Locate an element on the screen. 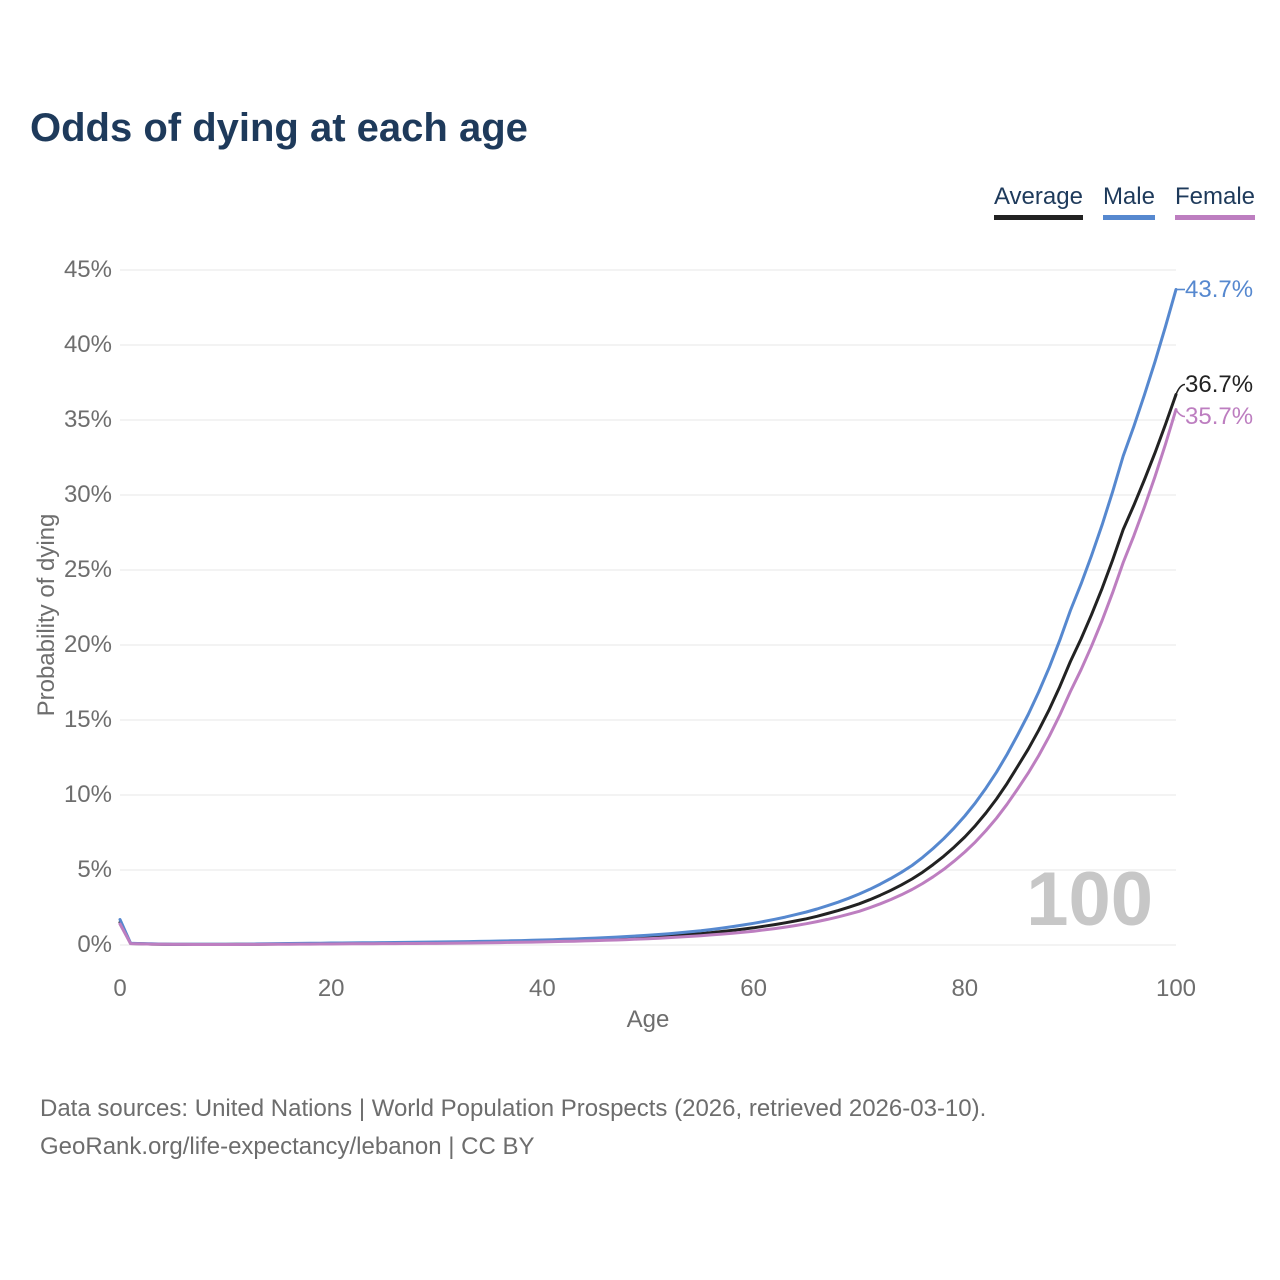 The width and height of the screenshot is (1280, 1280). x-tick-label: 0 is located at coordinates (120, 988).